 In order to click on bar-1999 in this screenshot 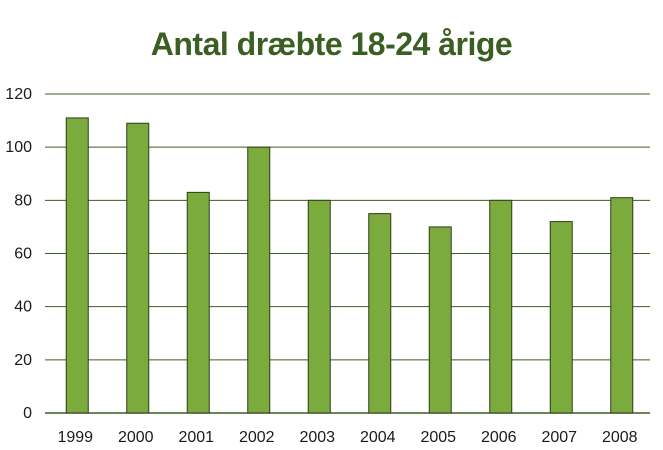, I will do `click(77, 265)`.